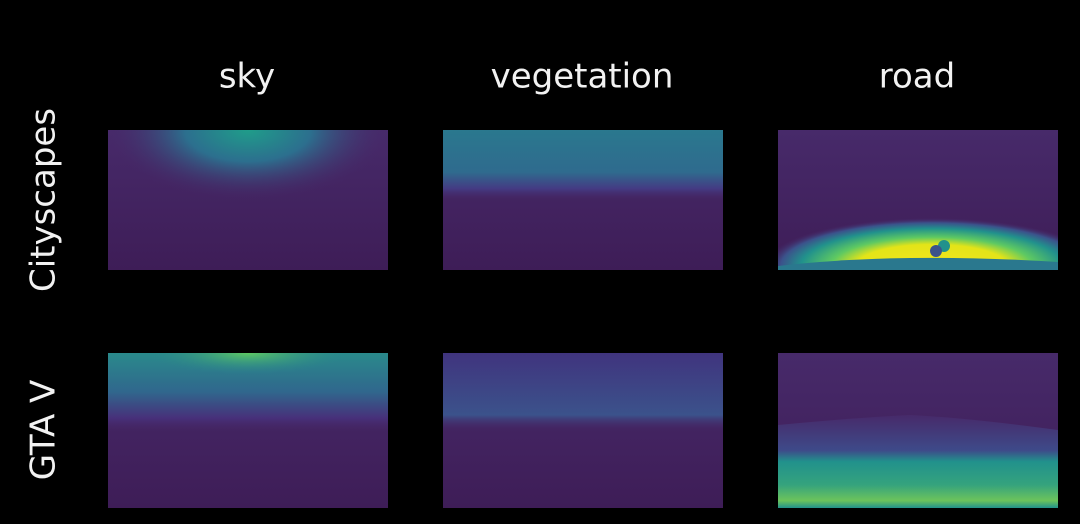  What do you see at coordinates (917, 77) in the screenshot?
I see `column-label: road` at bounding box center [917, 77].